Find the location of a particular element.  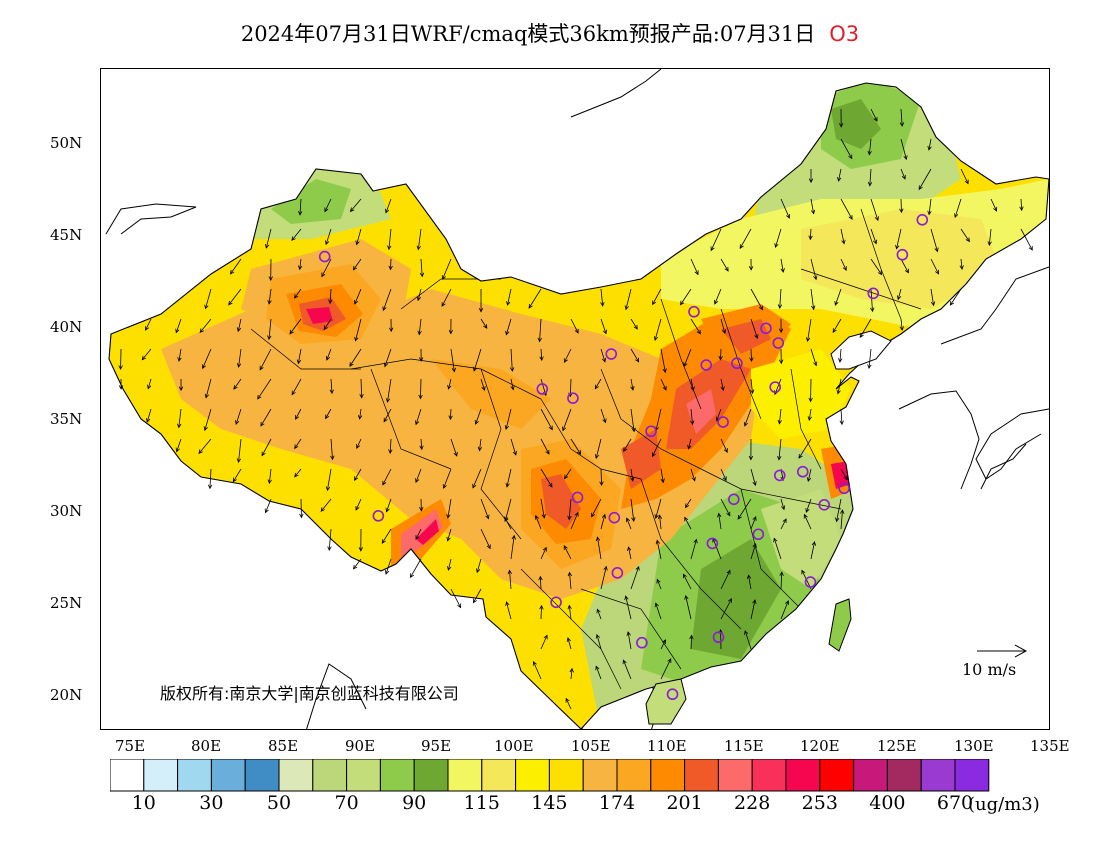

x-tick-label: 130E is located at coordinates (974, 746).